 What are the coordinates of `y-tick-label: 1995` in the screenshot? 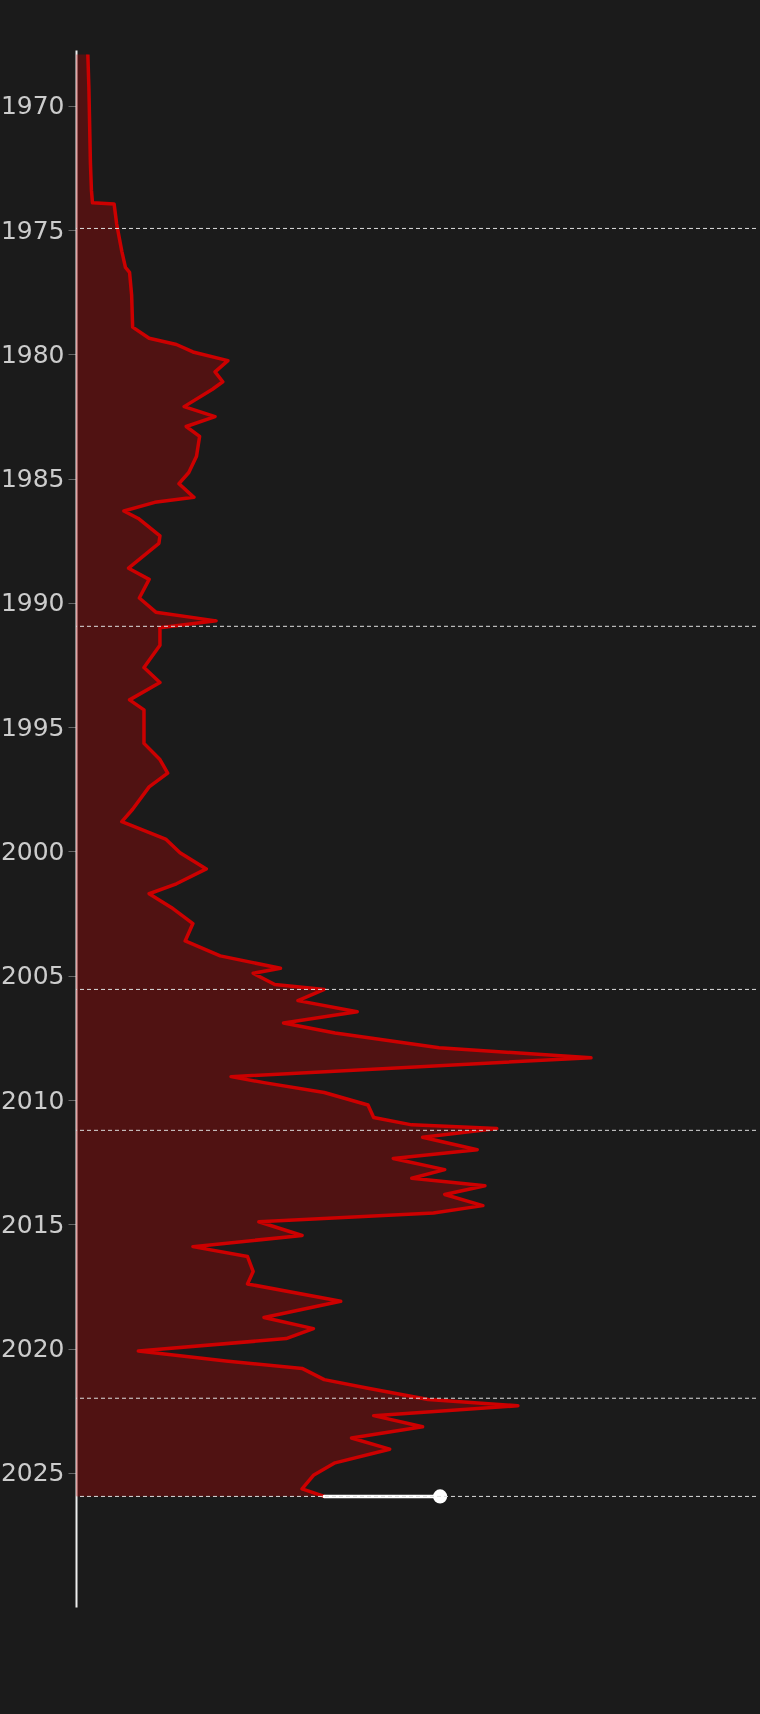 It's located at (32, 727).